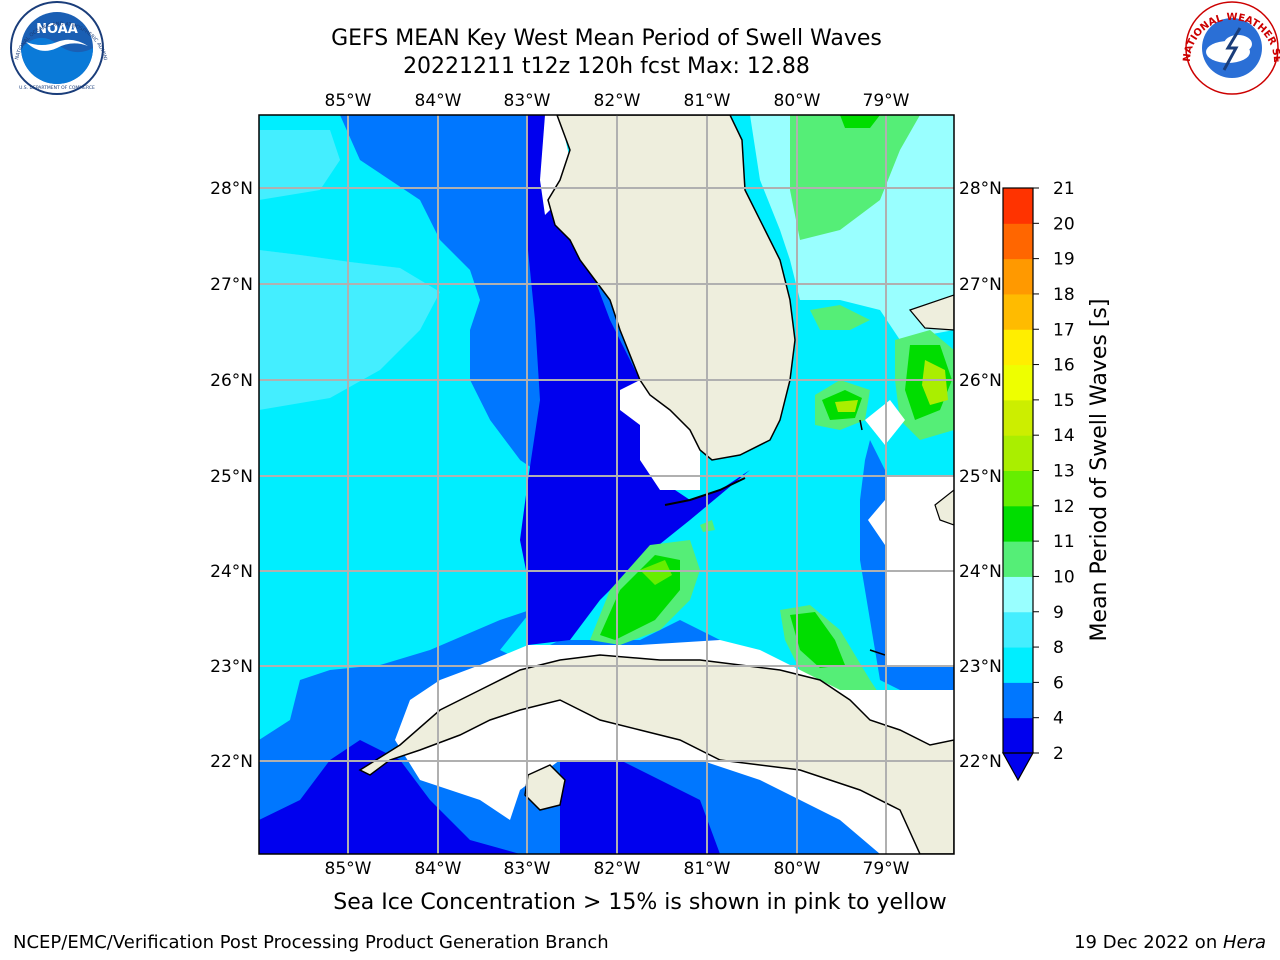 The height and width of the screenshot is (960, 1280). I want to click on colorbar-tick-label: 6, so click(1058, 683).